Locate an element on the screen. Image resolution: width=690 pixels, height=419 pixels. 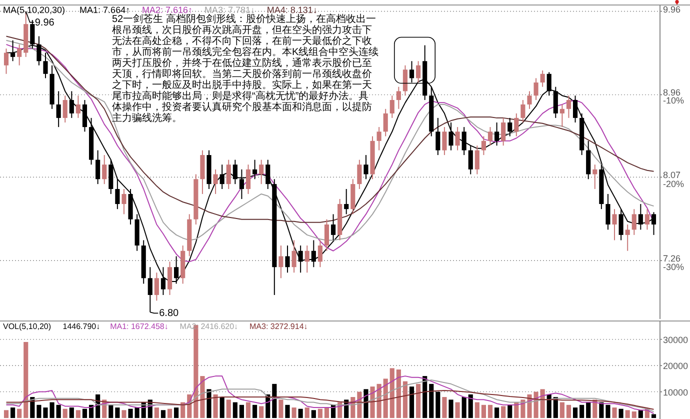
annotation: 9.96 is located at coordinates (44, 22).